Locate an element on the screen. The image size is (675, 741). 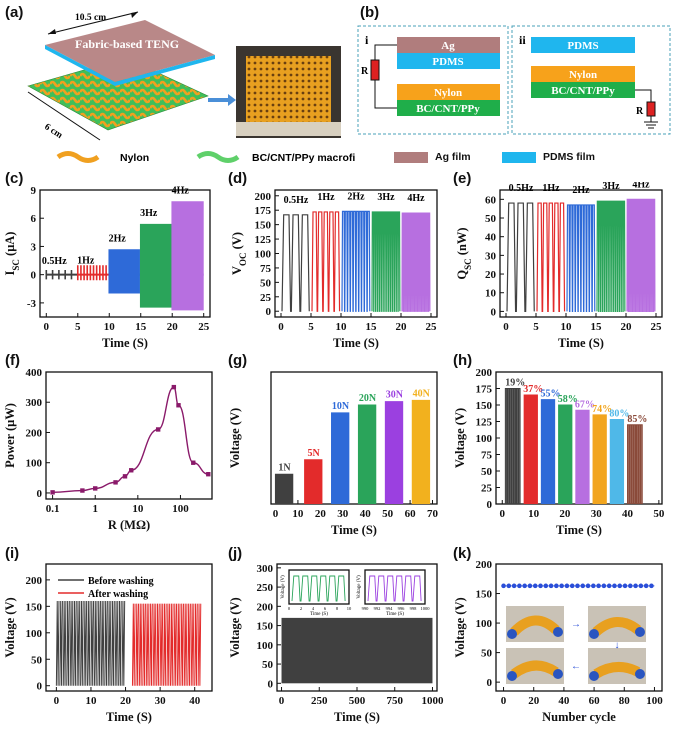
x-tick-label: 100 is located at coordinates (180, 509).